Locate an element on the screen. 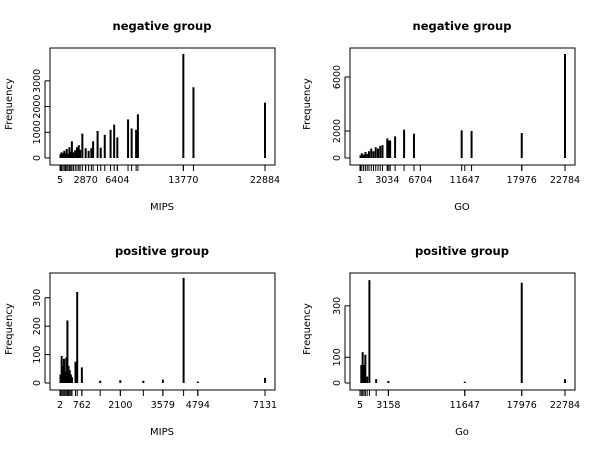 This screenshot has width=600, height=455. x-tick-label: 2 is located at coordinates (60, 405).